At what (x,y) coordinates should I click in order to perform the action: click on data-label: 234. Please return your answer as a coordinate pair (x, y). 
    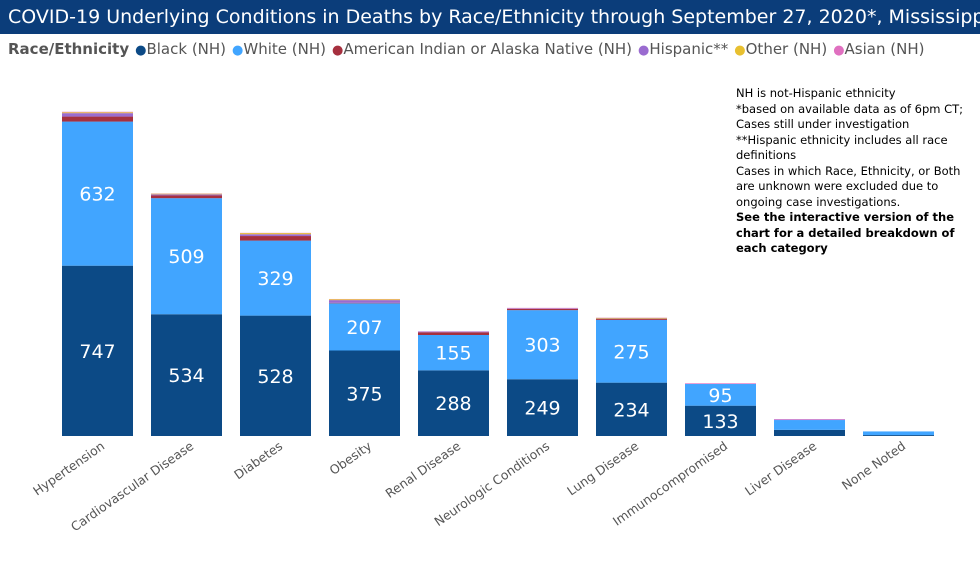
    Looking at the image, I should click on (631, 410).